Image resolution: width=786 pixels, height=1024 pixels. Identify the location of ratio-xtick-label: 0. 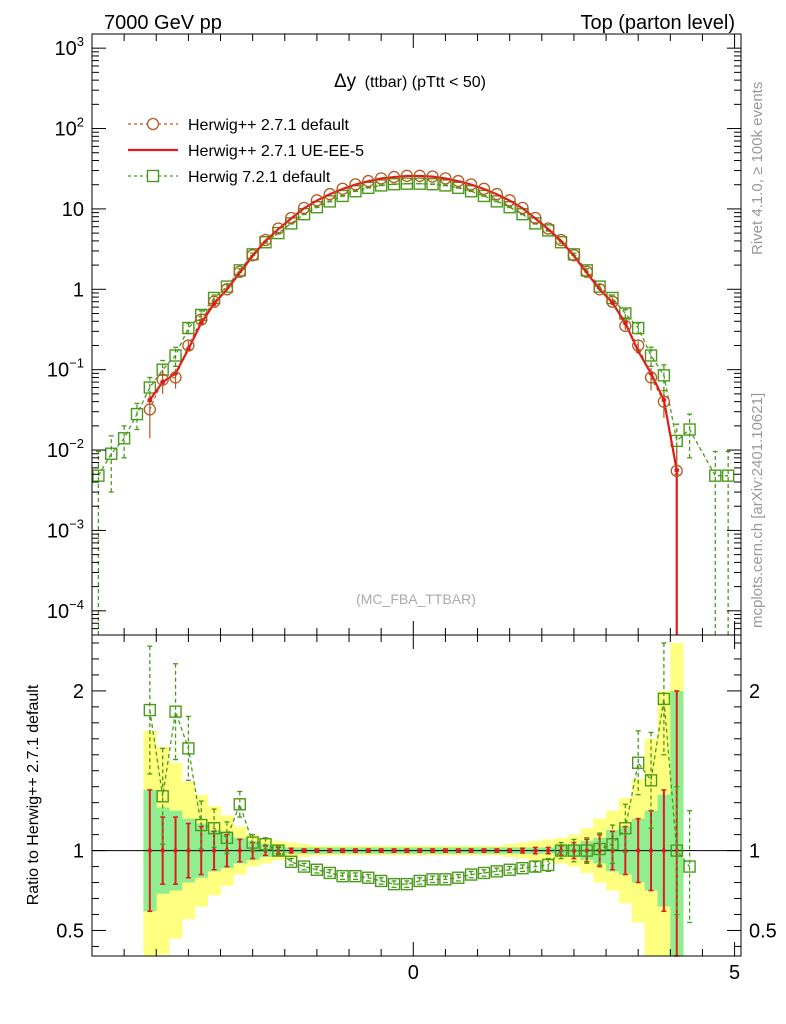
(413, 973).